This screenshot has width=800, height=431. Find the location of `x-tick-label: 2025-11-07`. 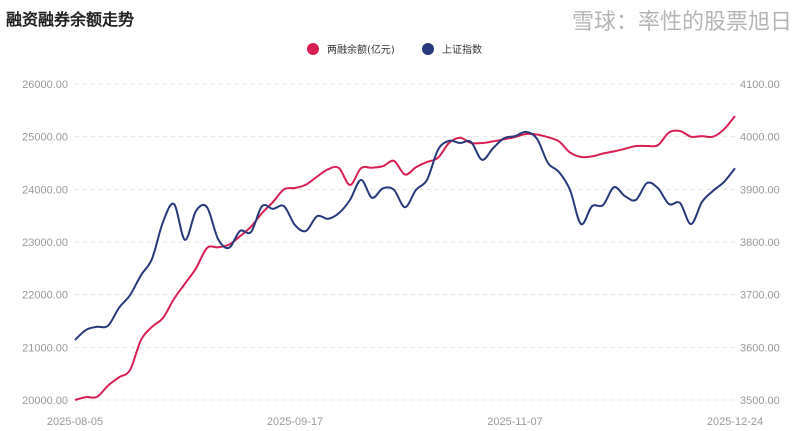

x-tick-label: 2025-11-07 is located at coordinates (514, 422).